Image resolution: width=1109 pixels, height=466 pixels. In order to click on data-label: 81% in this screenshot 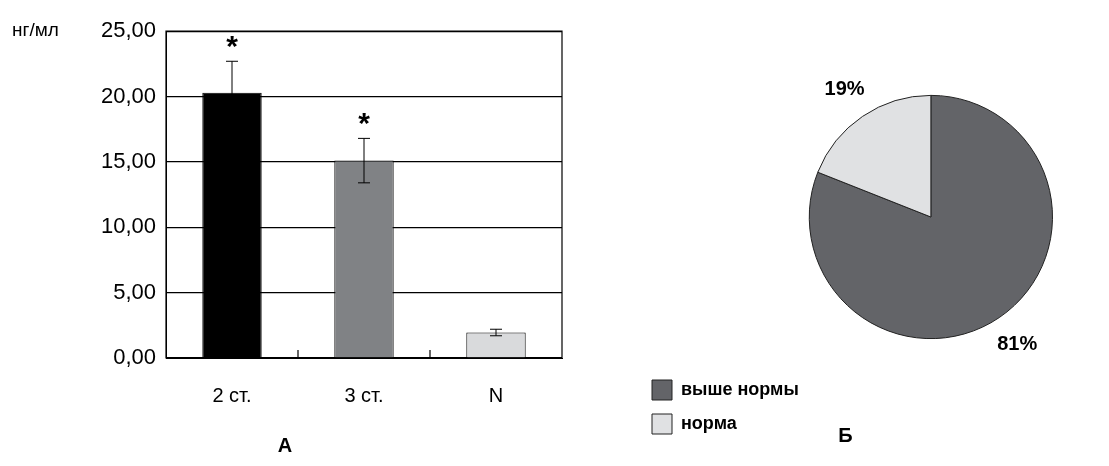, I will do `click(1017, 342)`.